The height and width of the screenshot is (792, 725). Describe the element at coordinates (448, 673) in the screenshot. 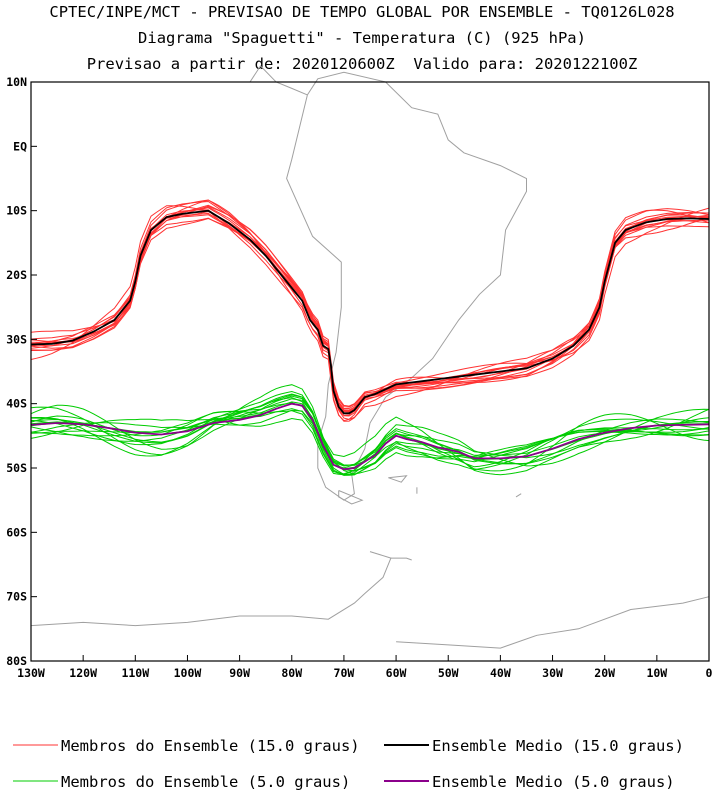

I see `x-tick-label: 50W` at that location.